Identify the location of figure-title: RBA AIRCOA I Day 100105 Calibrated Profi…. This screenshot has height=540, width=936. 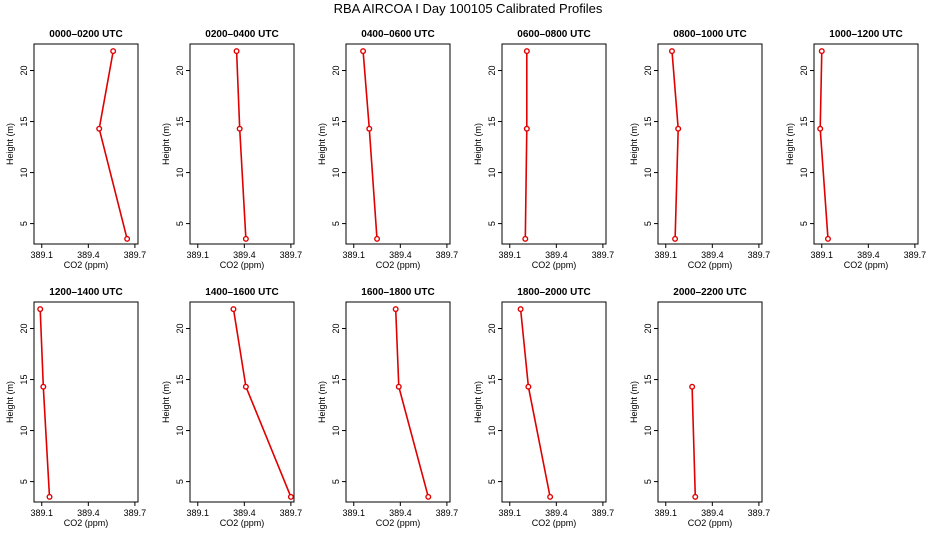
(468, 8).